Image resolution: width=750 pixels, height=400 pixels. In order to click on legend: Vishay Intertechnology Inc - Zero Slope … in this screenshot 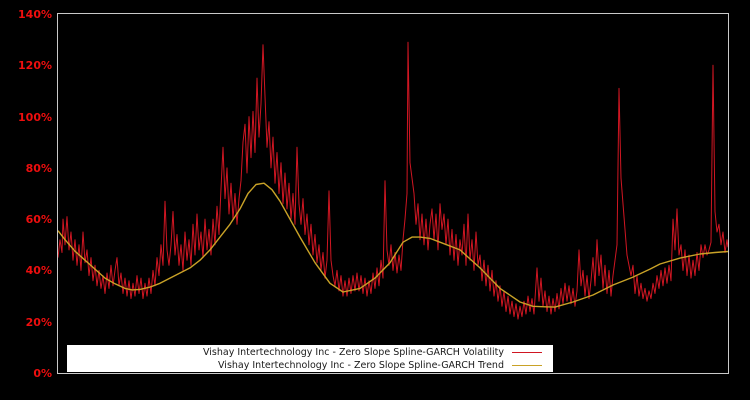, I will do `click(310, 358)`.